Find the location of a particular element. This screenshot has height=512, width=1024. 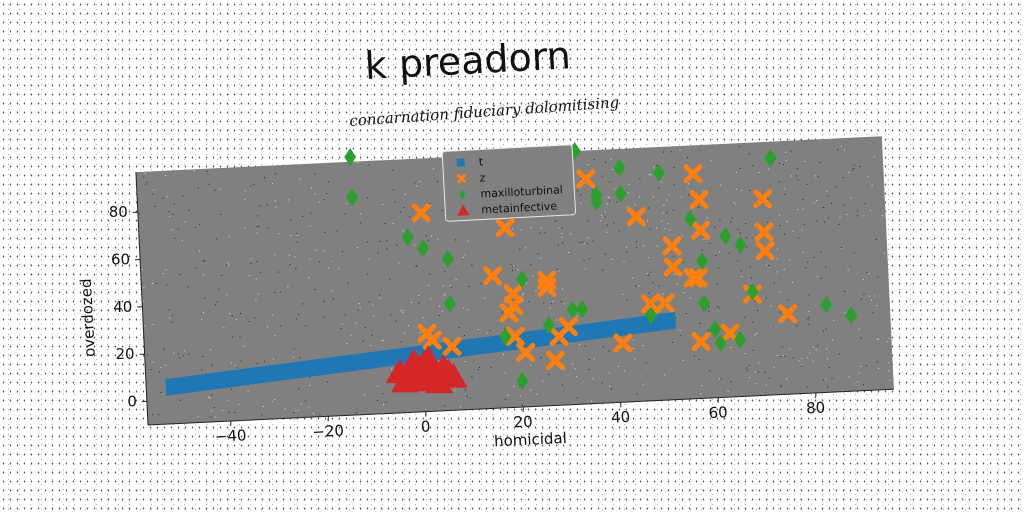

y-tick-label: 80 is located at coordinates (118, 212).